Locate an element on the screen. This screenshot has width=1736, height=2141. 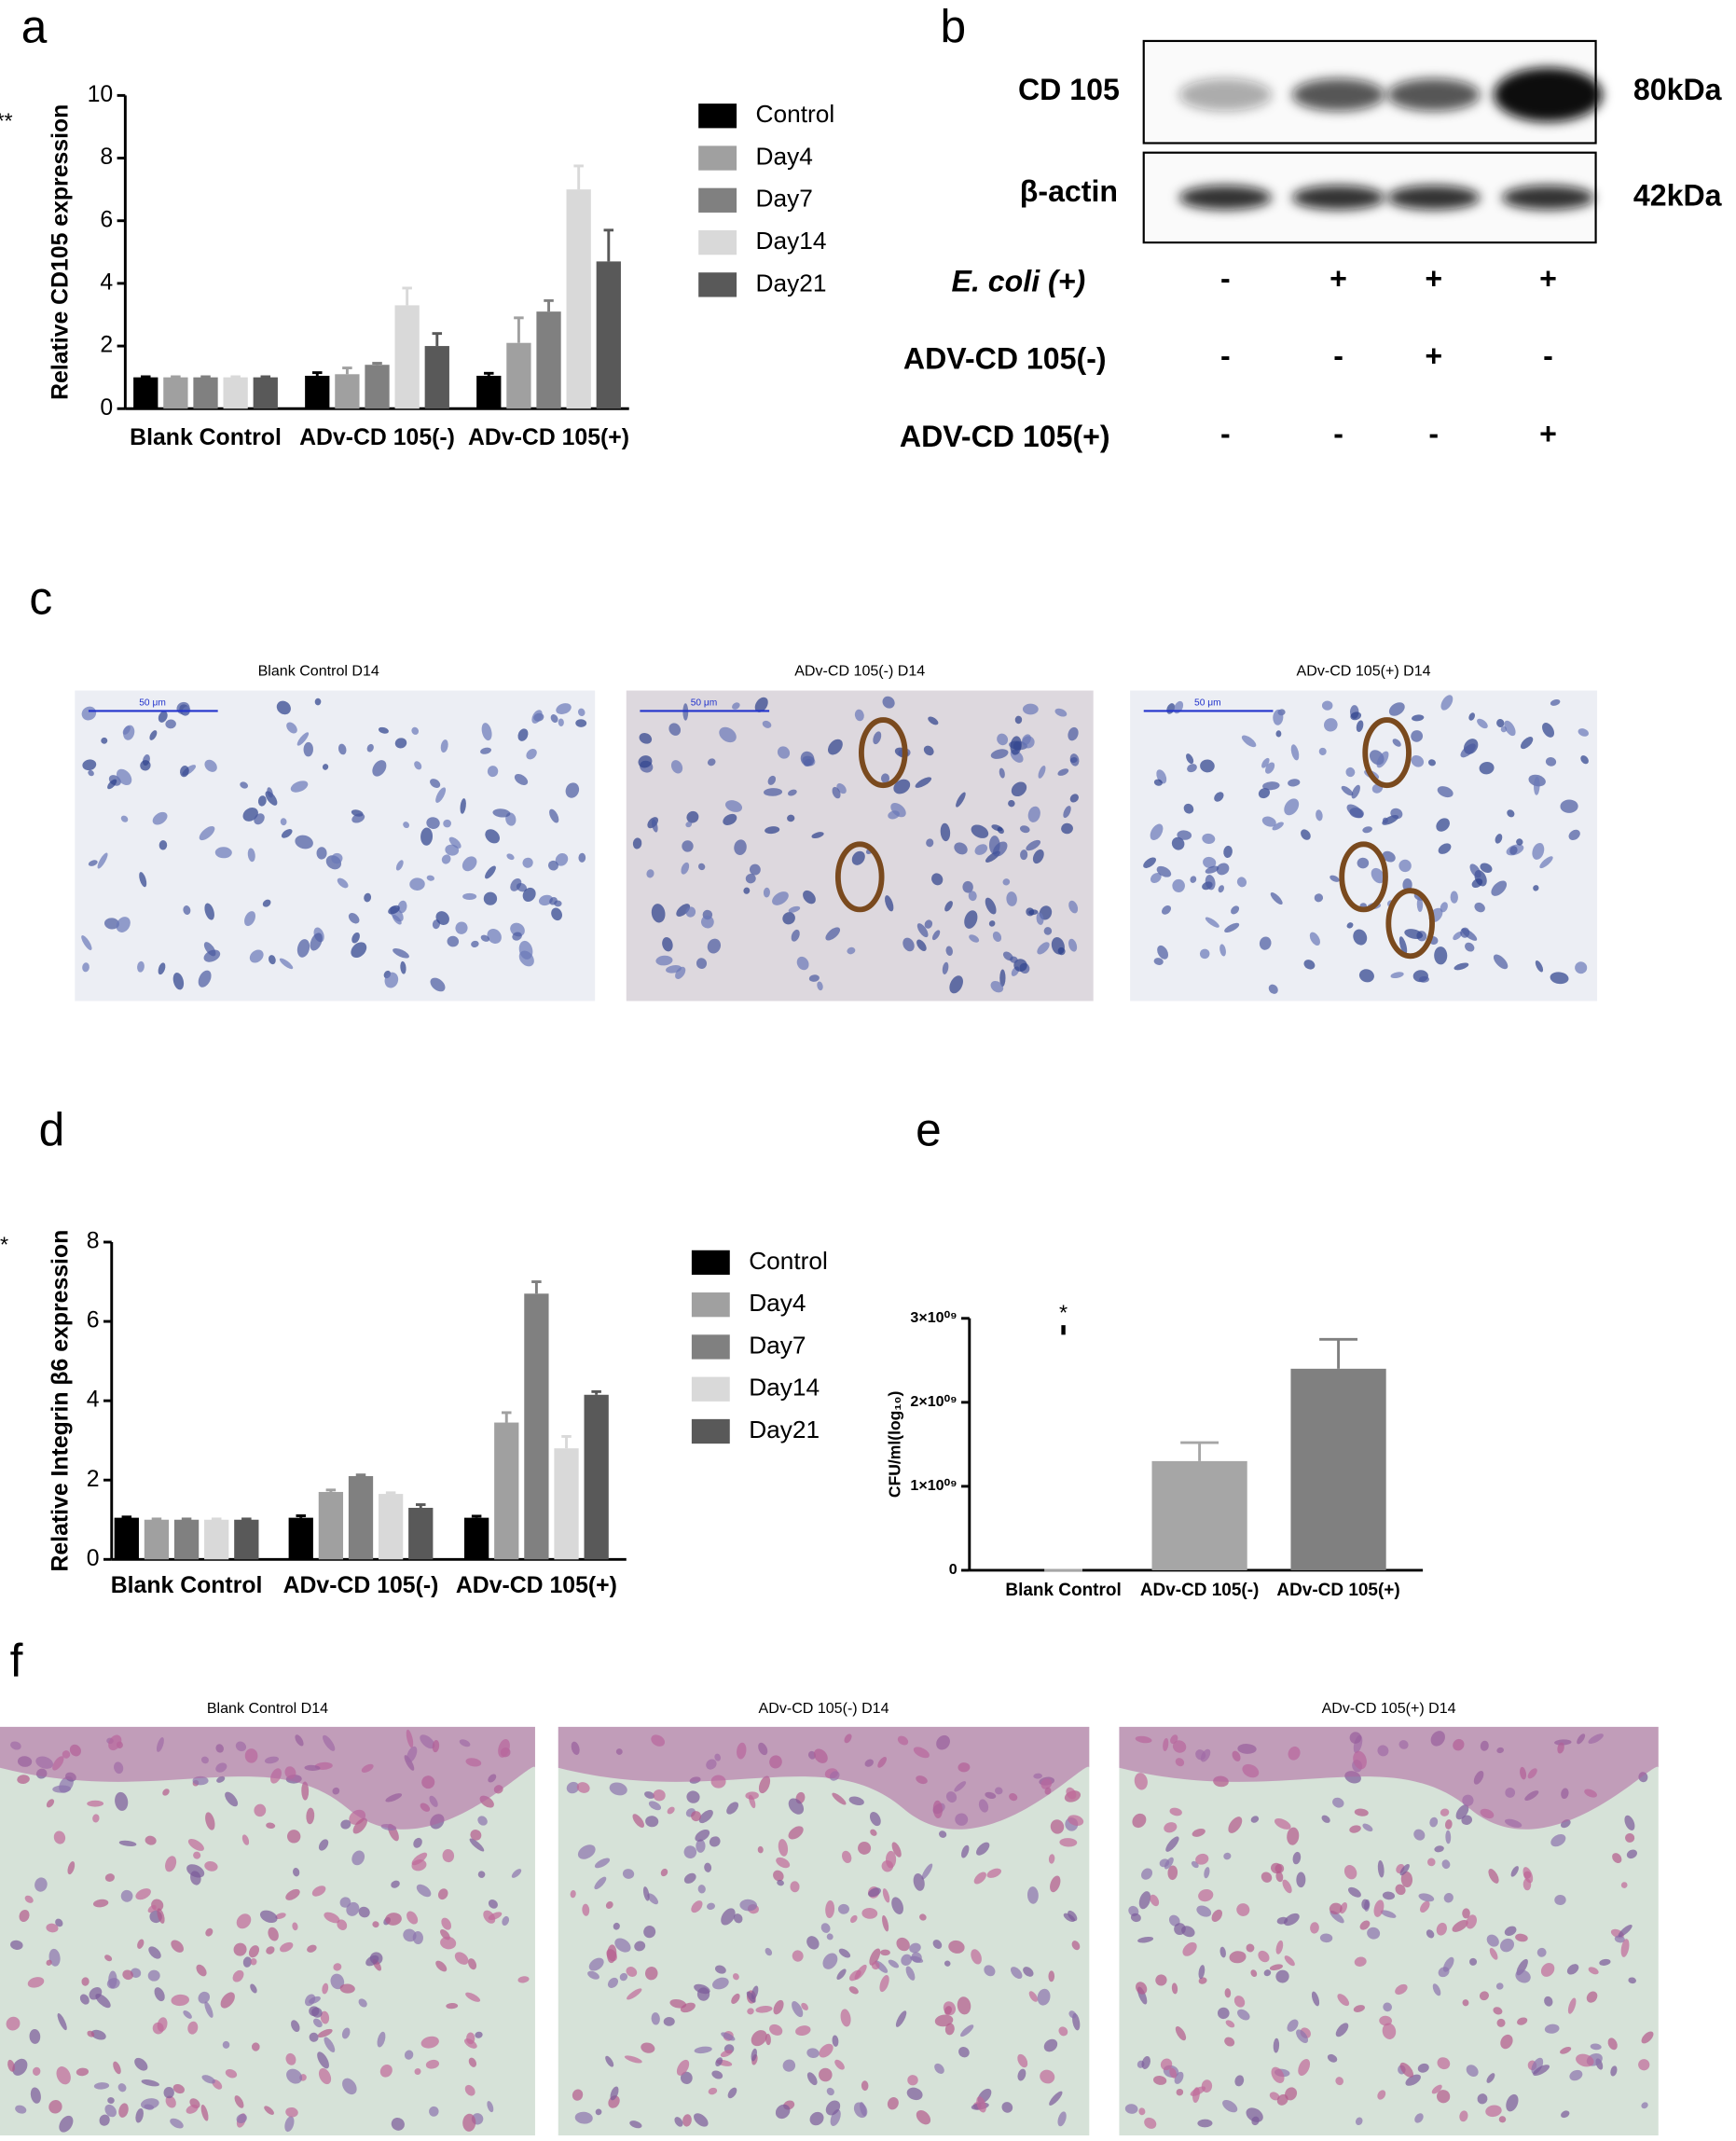
x-tick-label: ADv-CD 105(+) is located at coordinates (536, 1585).